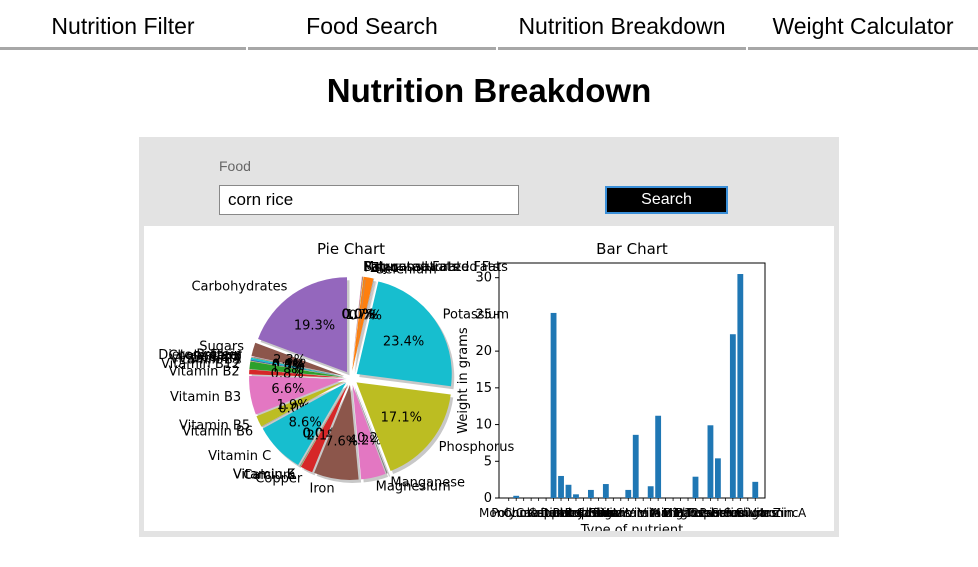  I want to click on pie-slice-label: Saturated Fats, so click(411, 267).